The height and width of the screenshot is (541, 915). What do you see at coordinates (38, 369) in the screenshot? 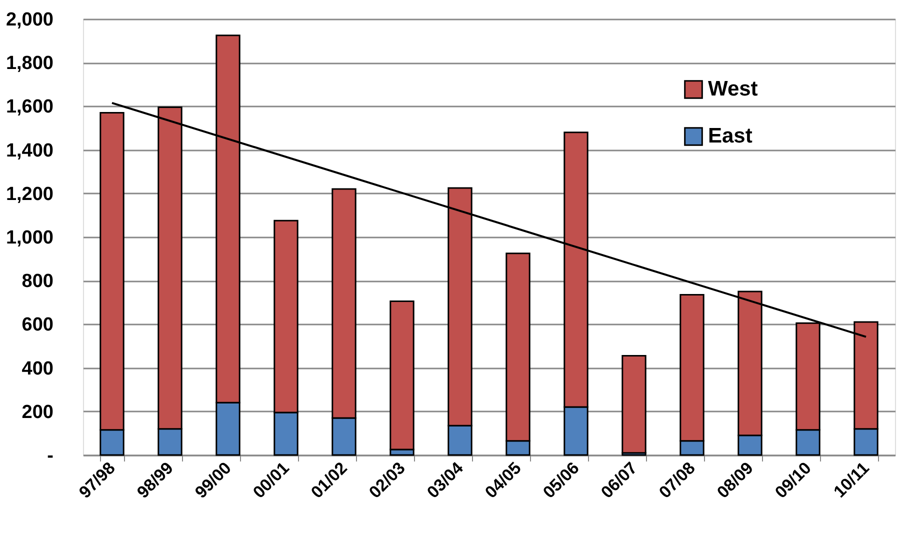
I see `y-tick-label: 400` at bounding box center [38, 369].